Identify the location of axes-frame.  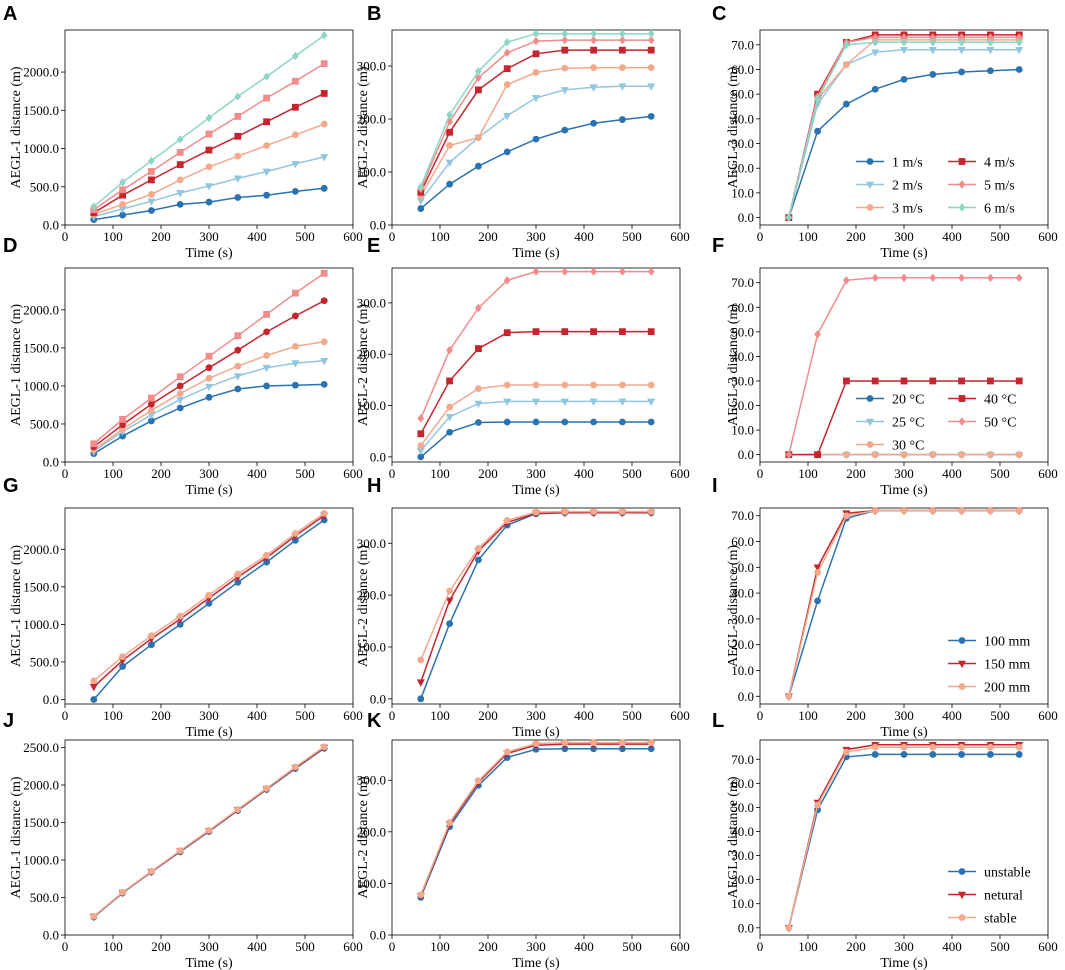
(209, 127).